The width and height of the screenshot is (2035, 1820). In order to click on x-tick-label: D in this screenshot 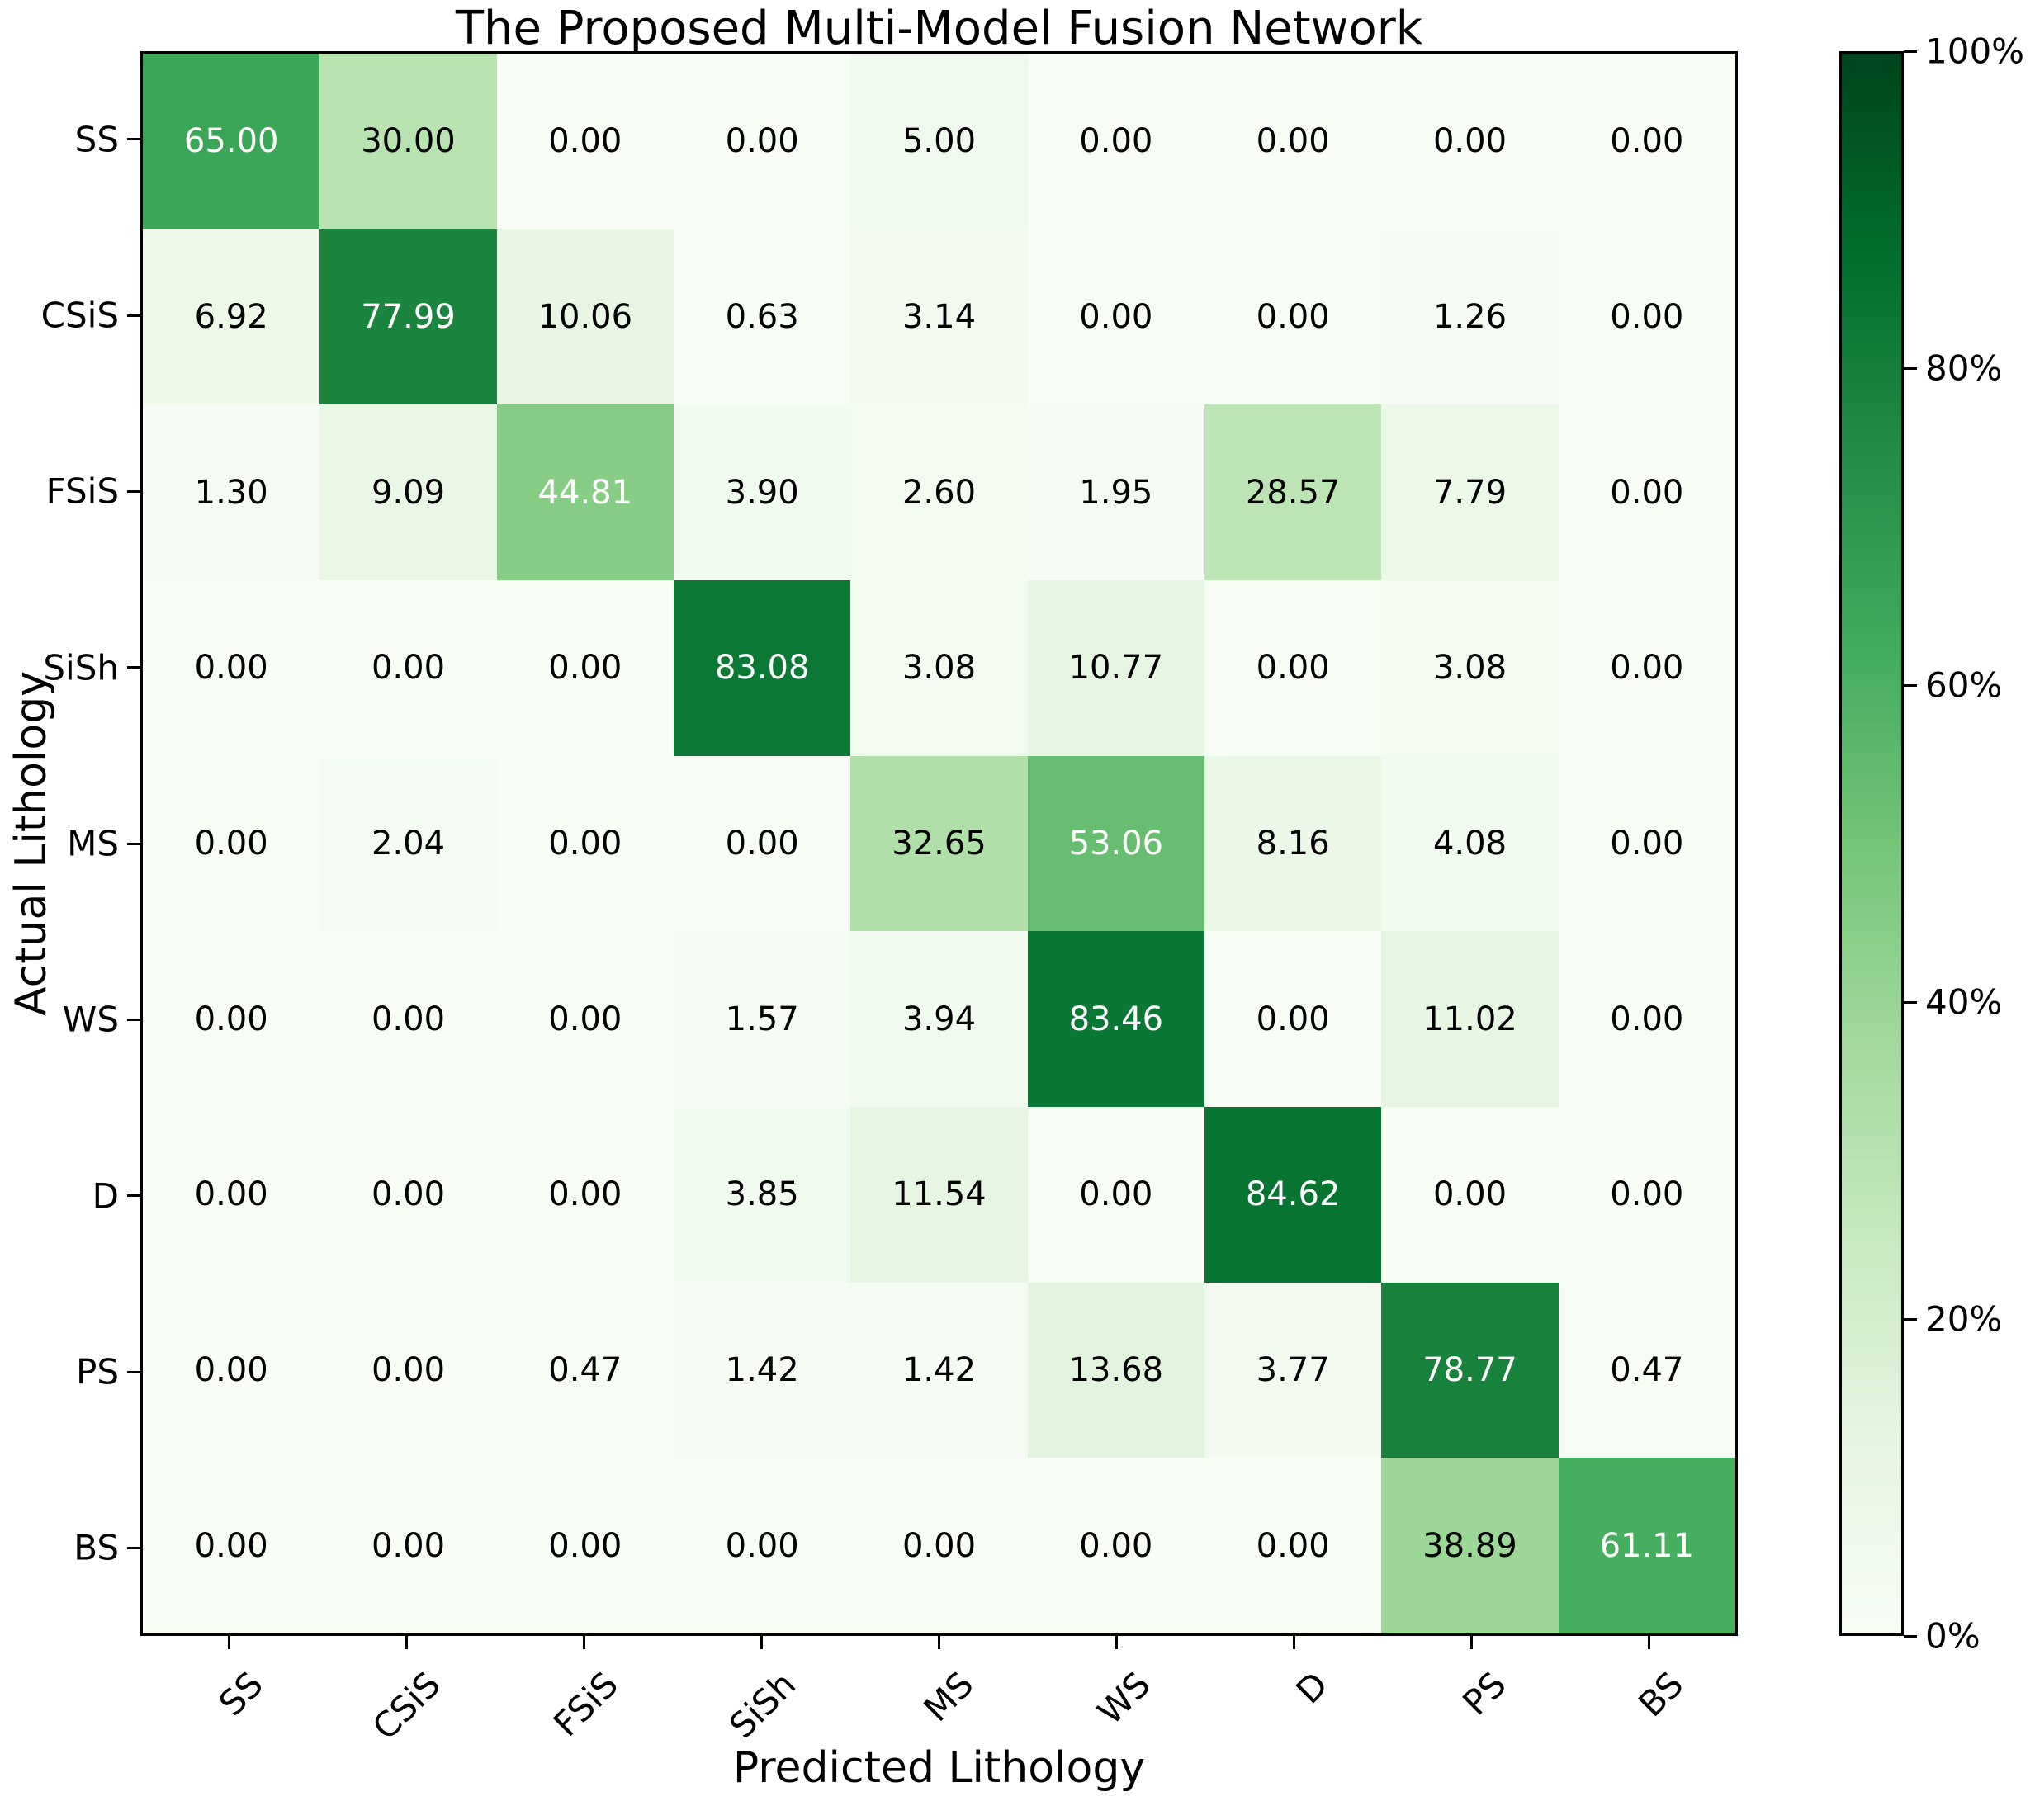, I will do `click(1312, 1688)`.